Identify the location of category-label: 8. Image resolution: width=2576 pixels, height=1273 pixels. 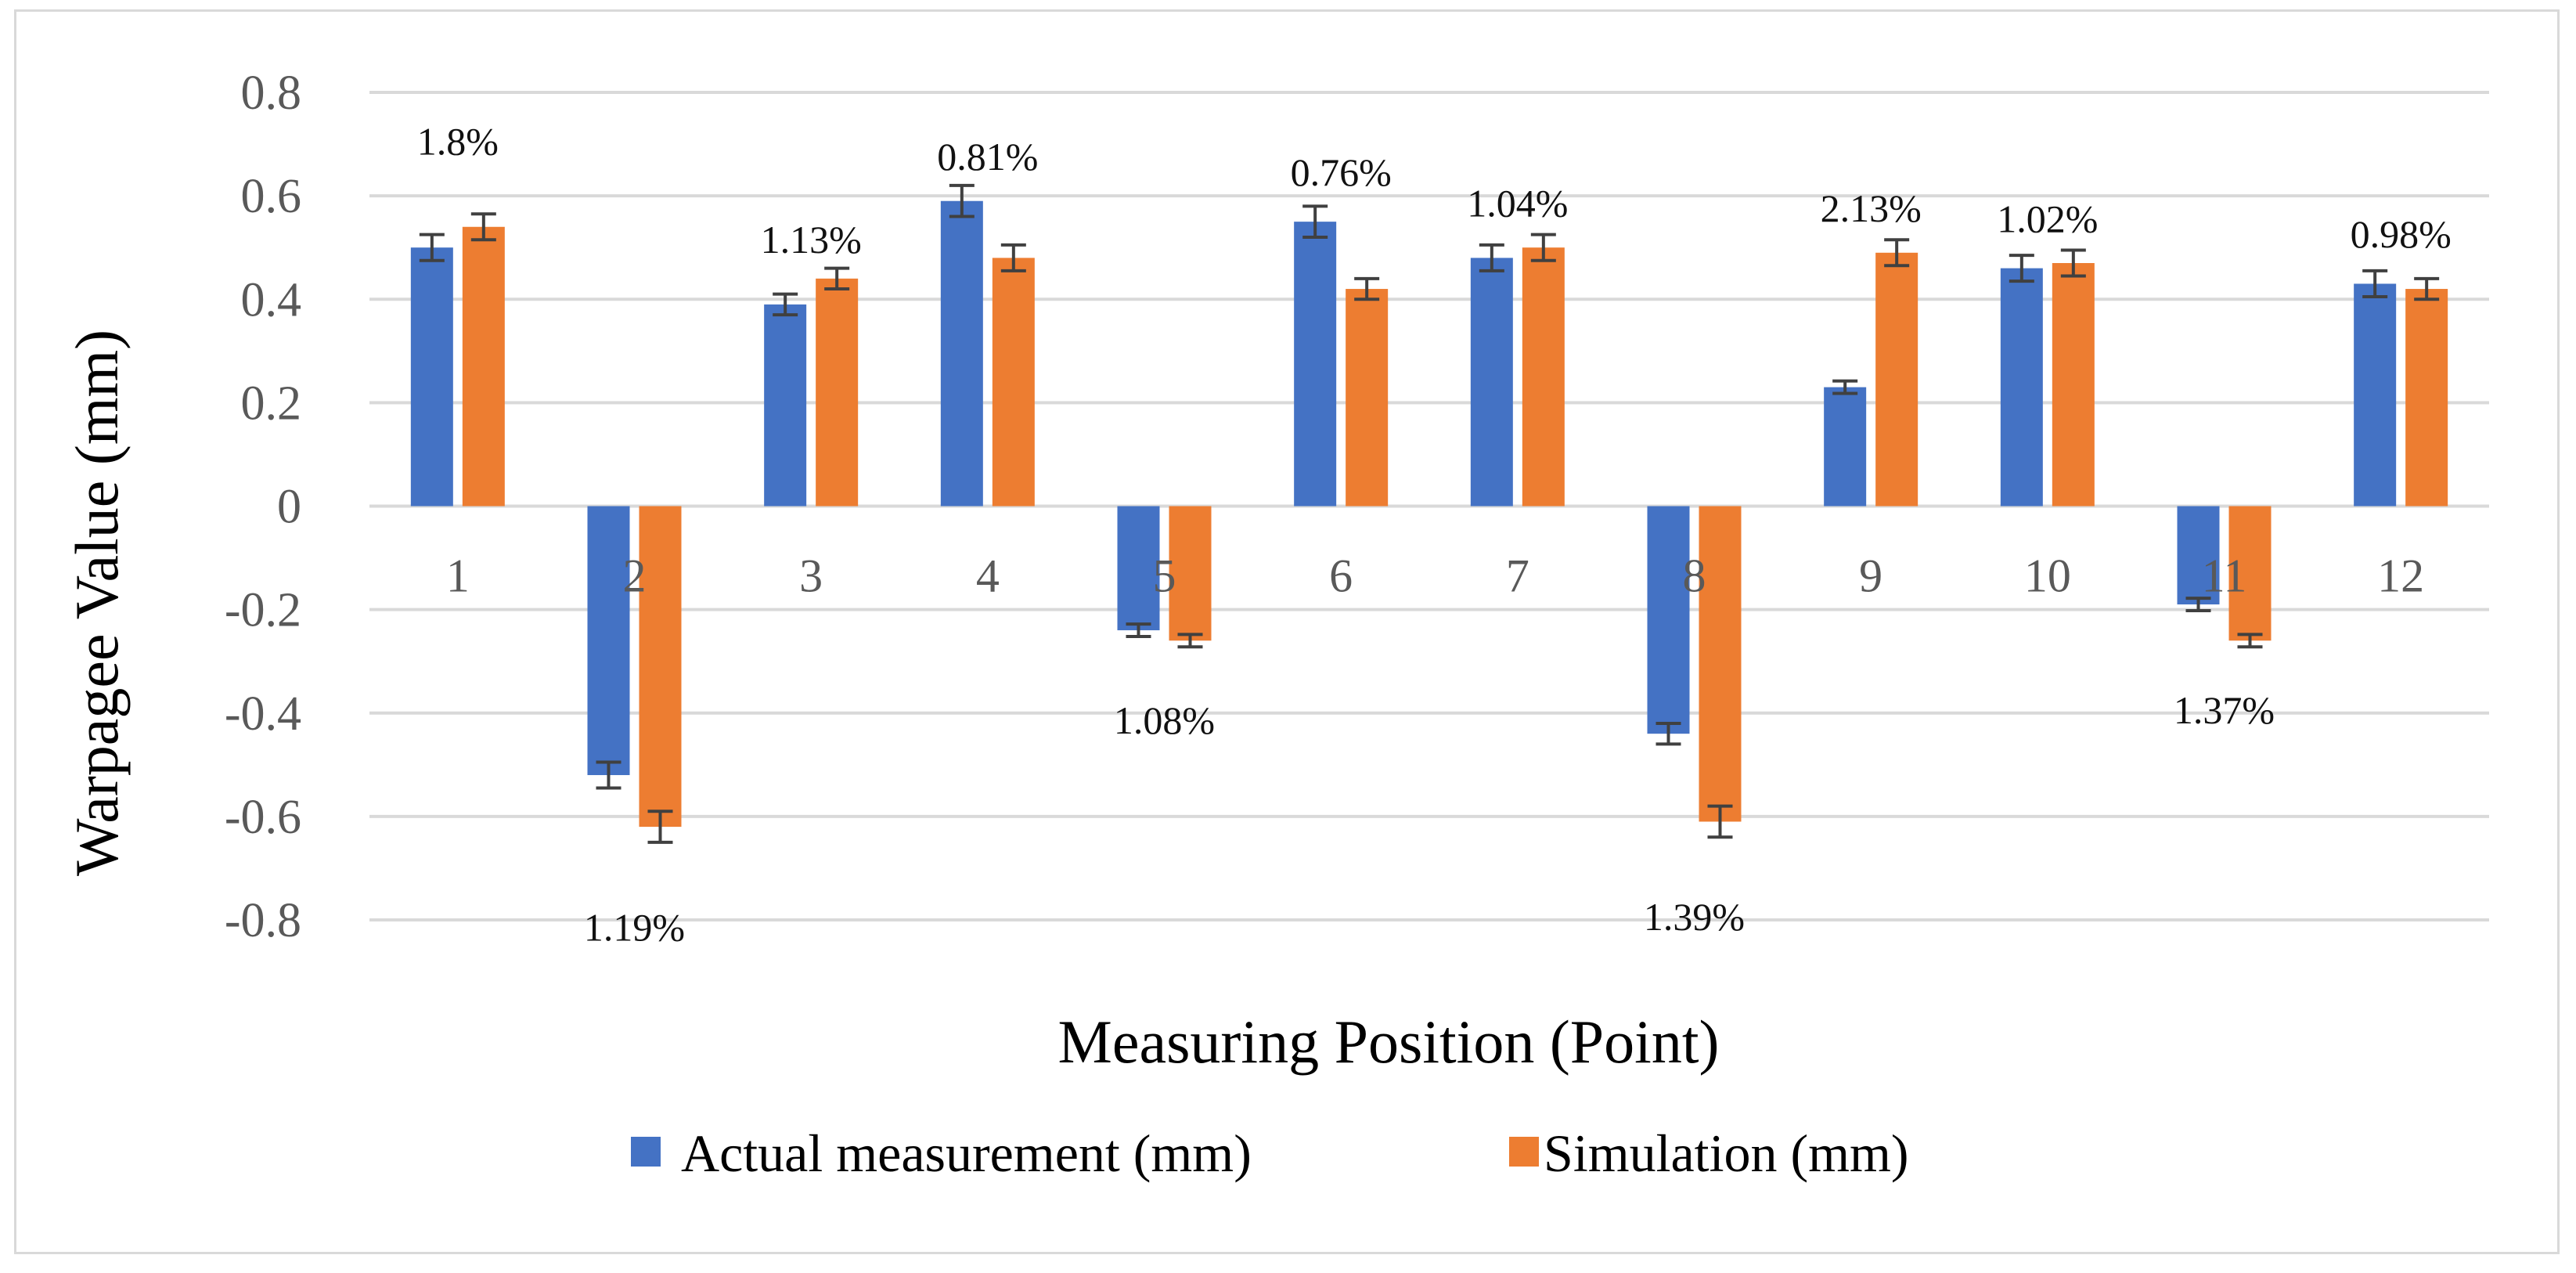
(1694, 576).